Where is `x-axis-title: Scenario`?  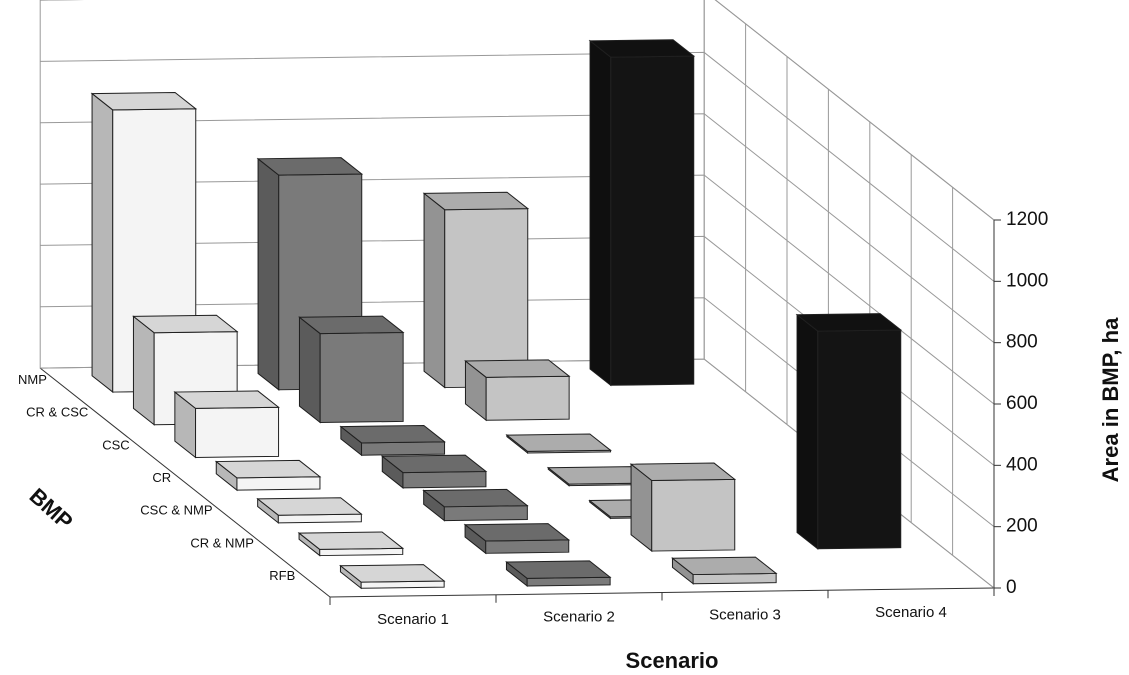 x-axis-title: Scenario is located at coordinates (672, 660).